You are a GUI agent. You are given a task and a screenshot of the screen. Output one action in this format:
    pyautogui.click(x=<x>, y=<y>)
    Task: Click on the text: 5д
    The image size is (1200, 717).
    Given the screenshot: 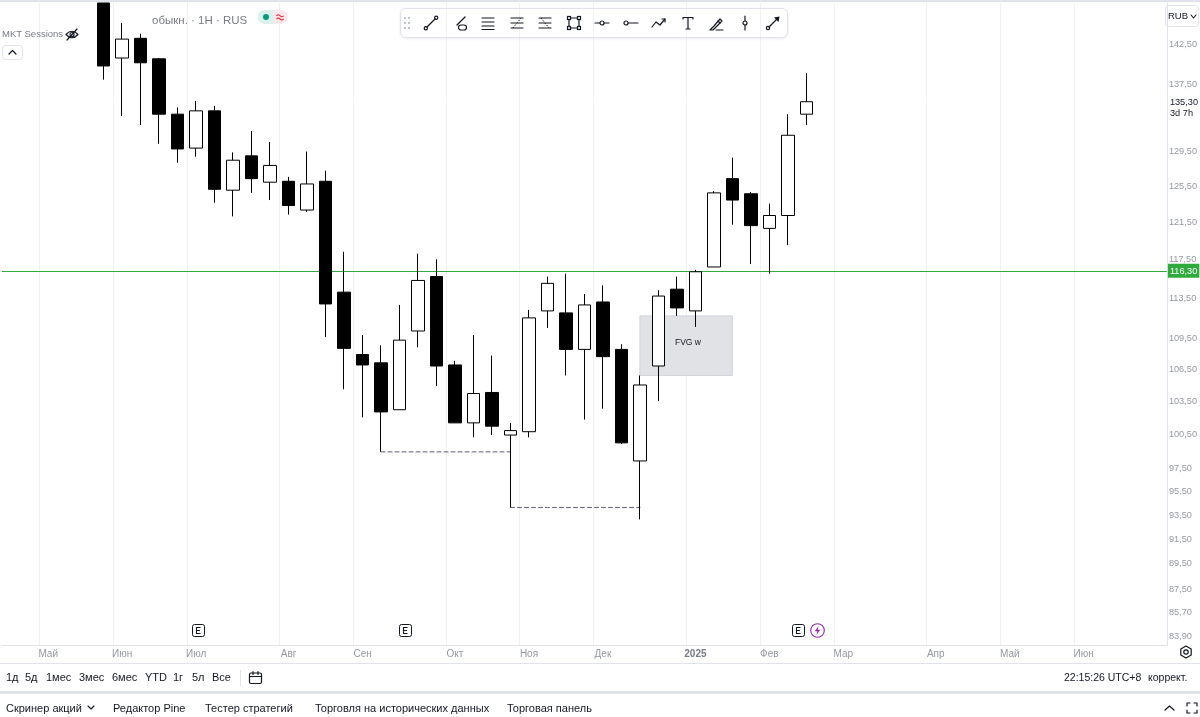 What is the action you would take?
    pyautogui.click(x=31, y=676)
    